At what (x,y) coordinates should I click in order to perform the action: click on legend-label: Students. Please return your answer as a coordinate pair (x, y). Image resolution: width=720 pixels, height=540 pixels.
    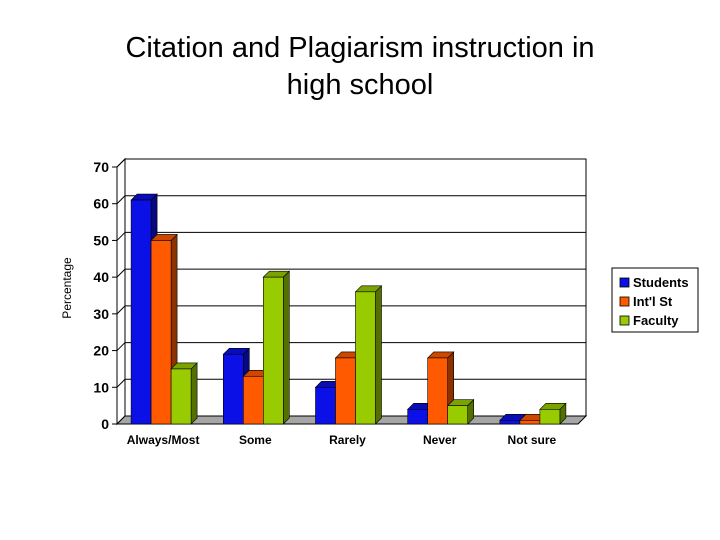
    Looking at the image, I should click on (661, 282).